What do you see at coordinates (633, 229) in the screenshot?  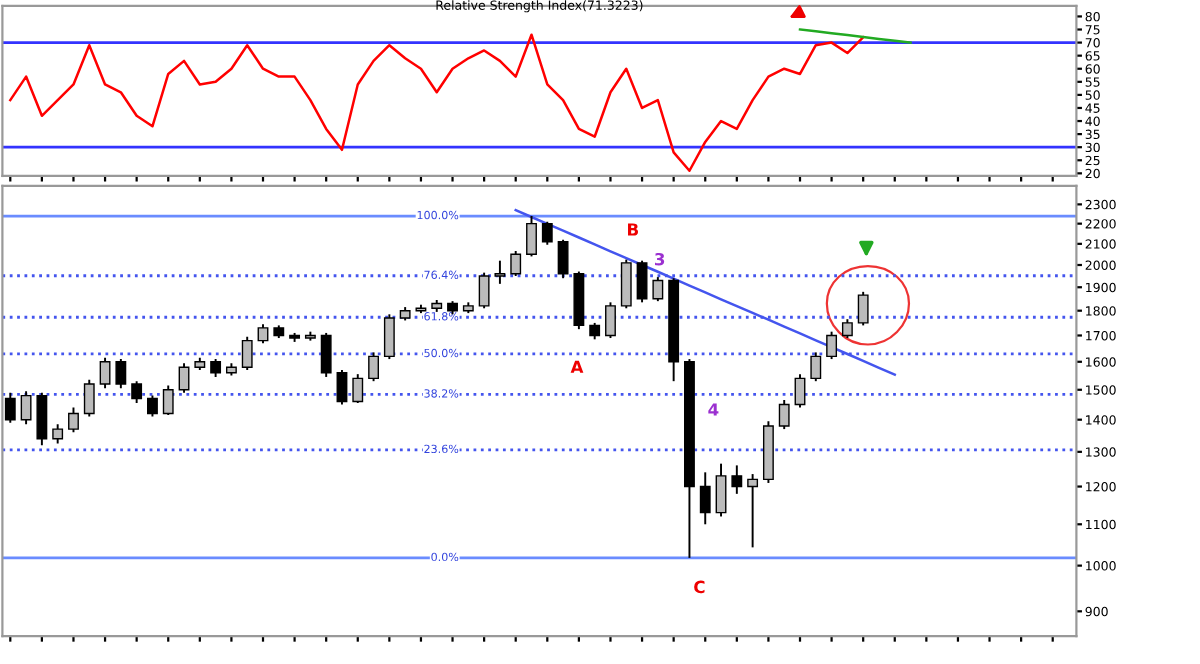 I see `annotation: B` at bounding box center [633, 229].